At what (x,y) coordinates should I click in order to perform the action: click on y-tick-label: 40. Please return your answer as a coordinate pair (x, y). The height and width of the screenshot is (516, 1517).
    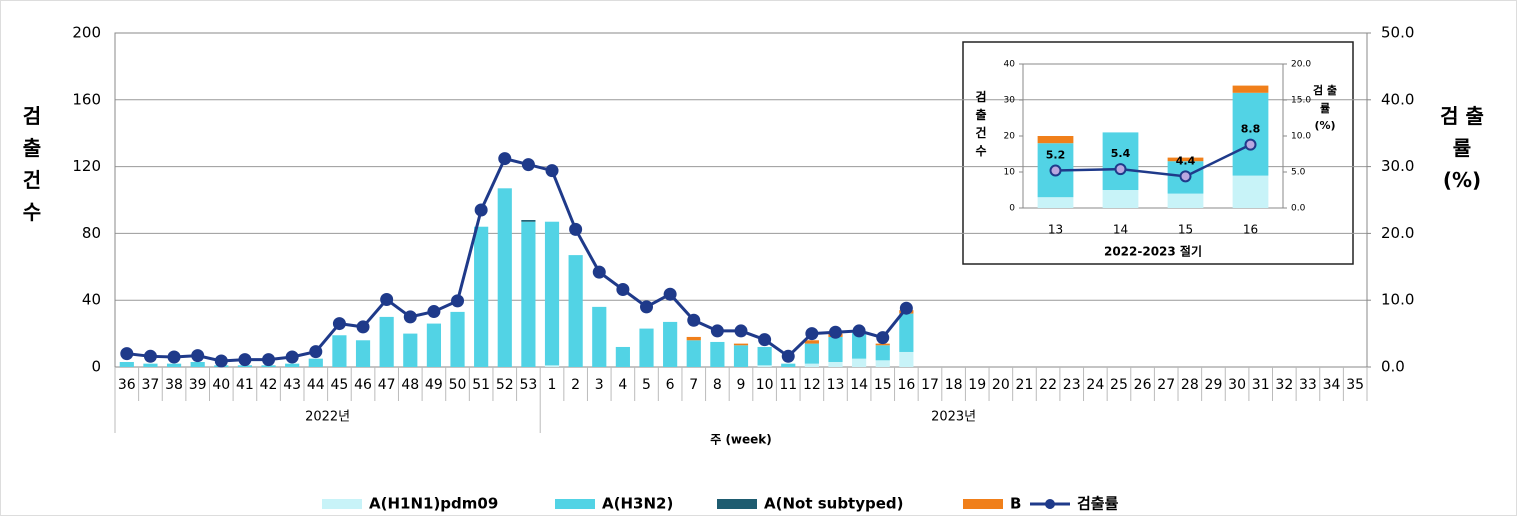
    Looking at the image, I should click on (1010, 65).